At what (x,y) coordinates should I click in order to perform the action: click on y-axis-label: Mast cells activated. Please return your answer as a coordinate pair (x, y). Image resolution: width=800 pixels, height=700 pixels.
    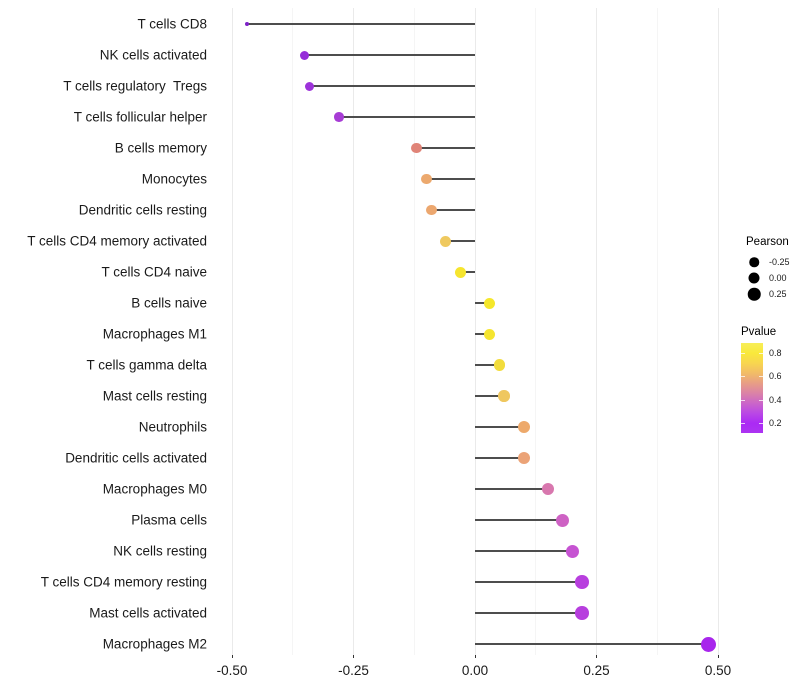
    Looking at the image, I should click on (148, 613).